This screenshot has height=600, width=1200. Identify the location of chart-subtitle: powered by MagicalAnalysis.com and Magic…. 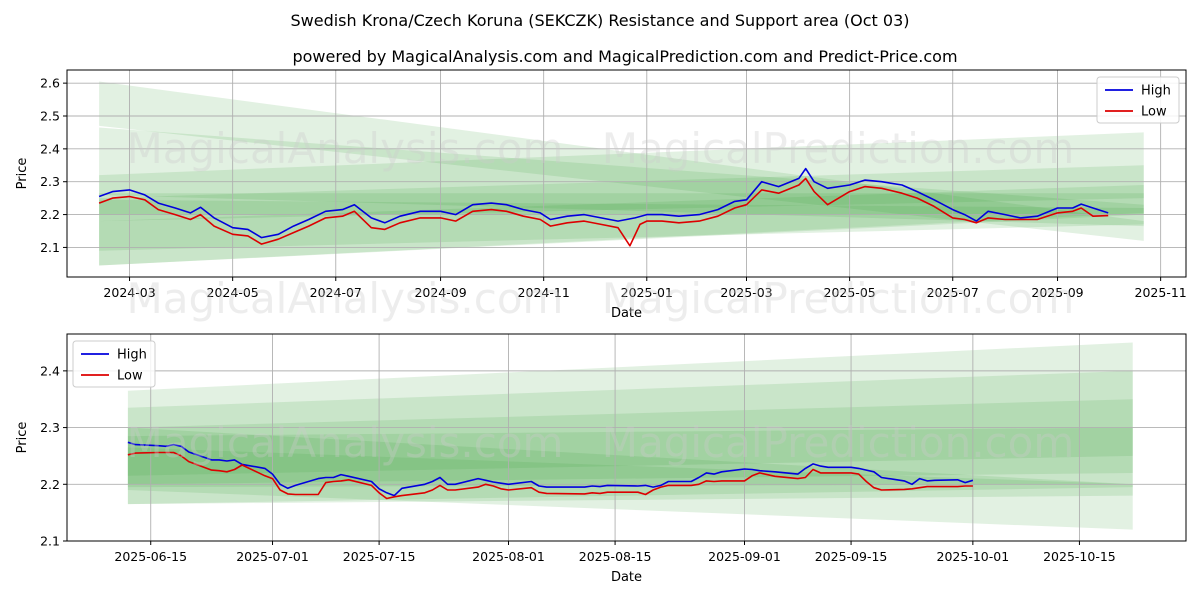
(624, 56).